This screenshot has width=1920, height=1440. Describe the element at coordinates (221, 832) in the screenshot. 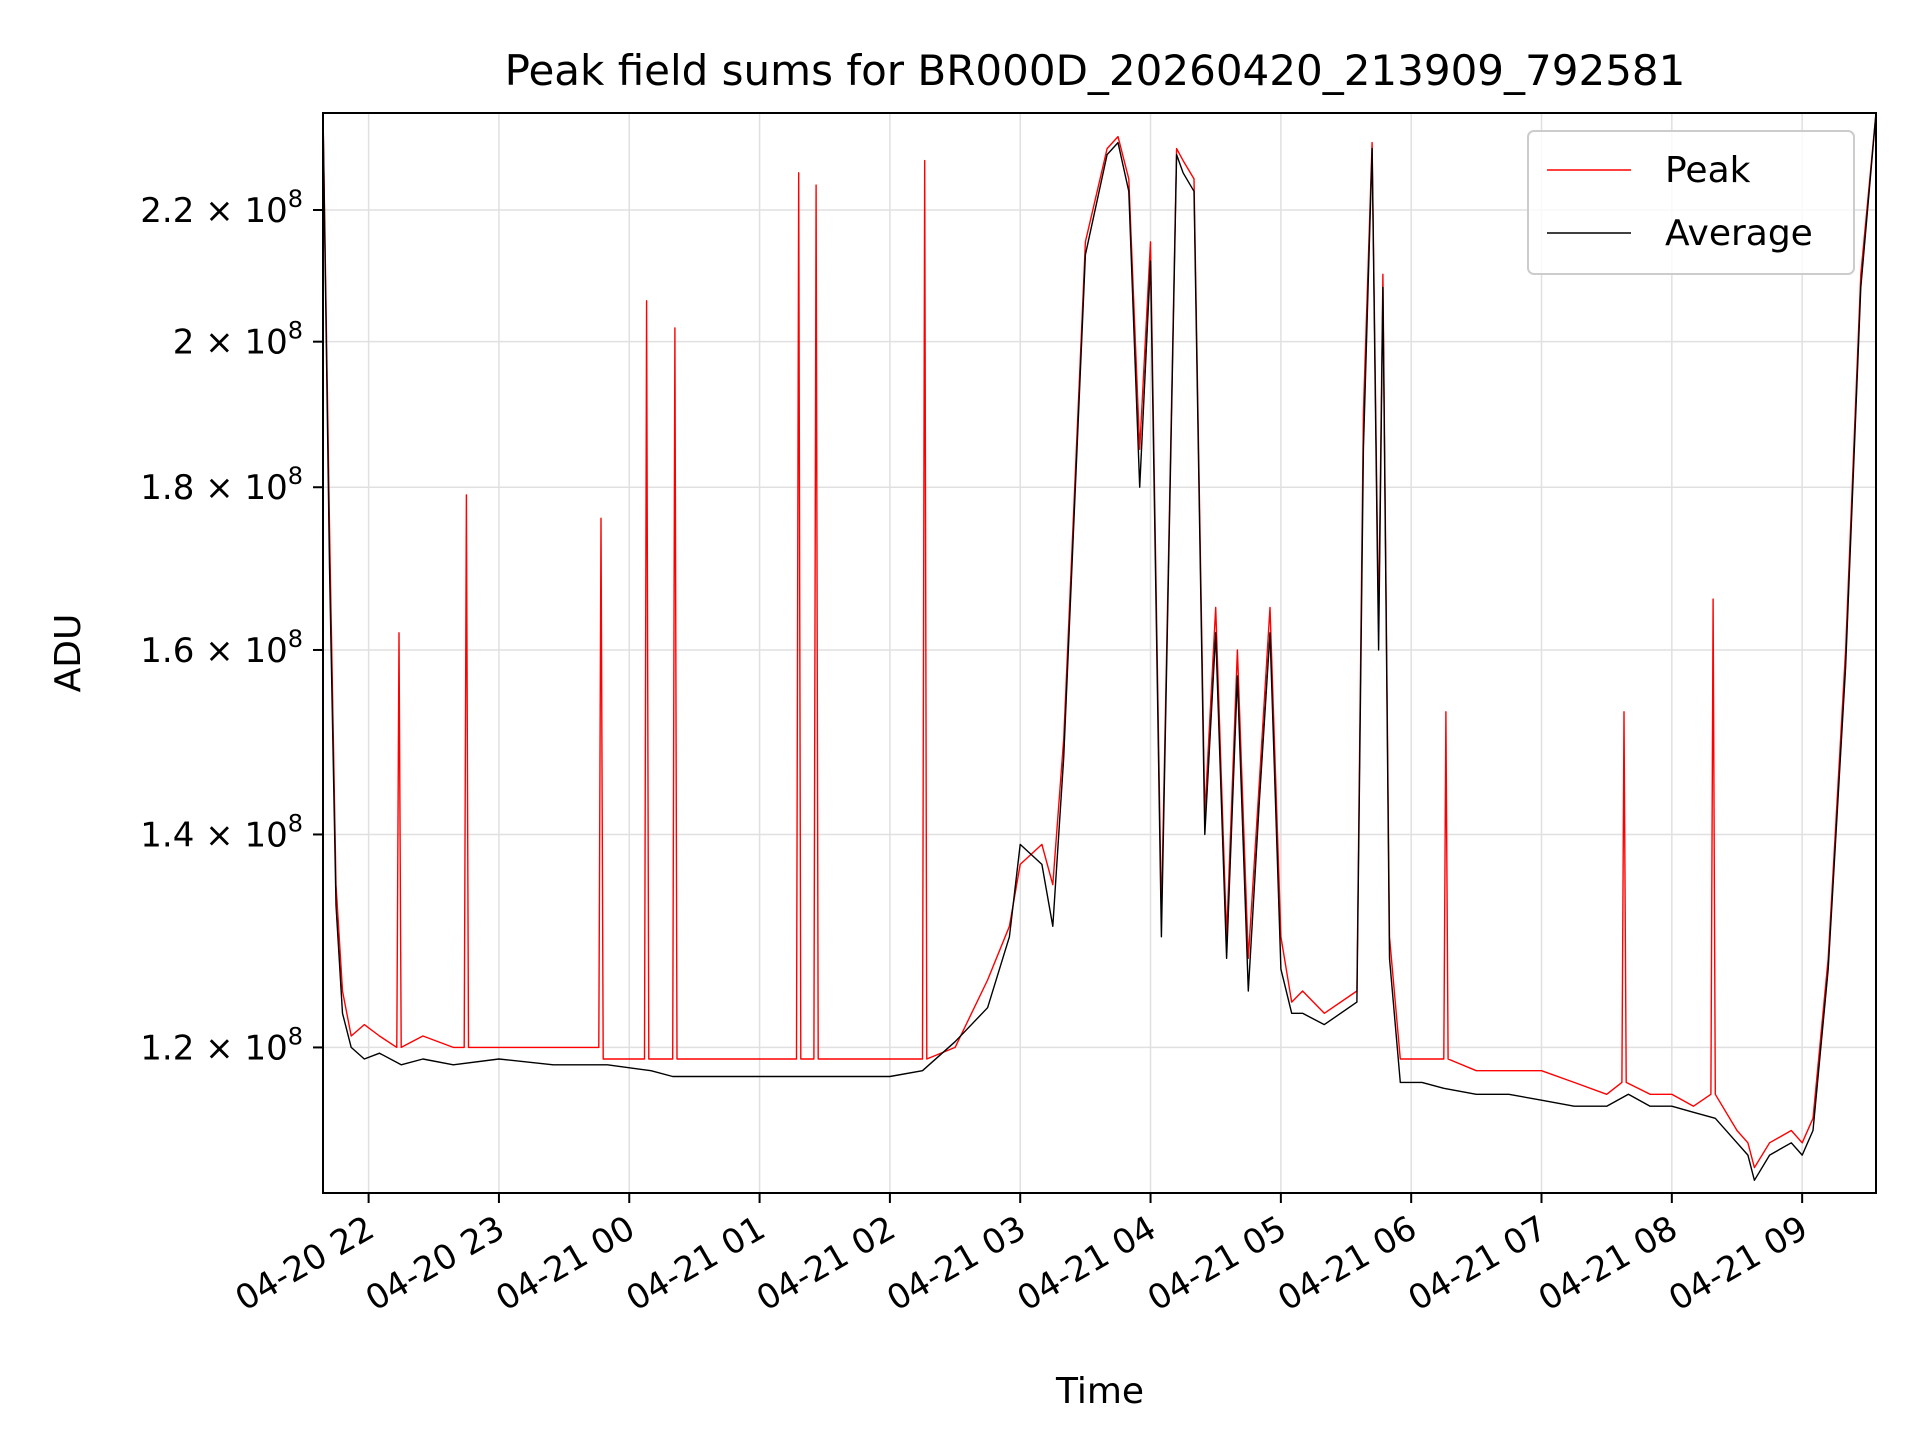

I see `y-tick-label: 1.4 × 108` at that location.